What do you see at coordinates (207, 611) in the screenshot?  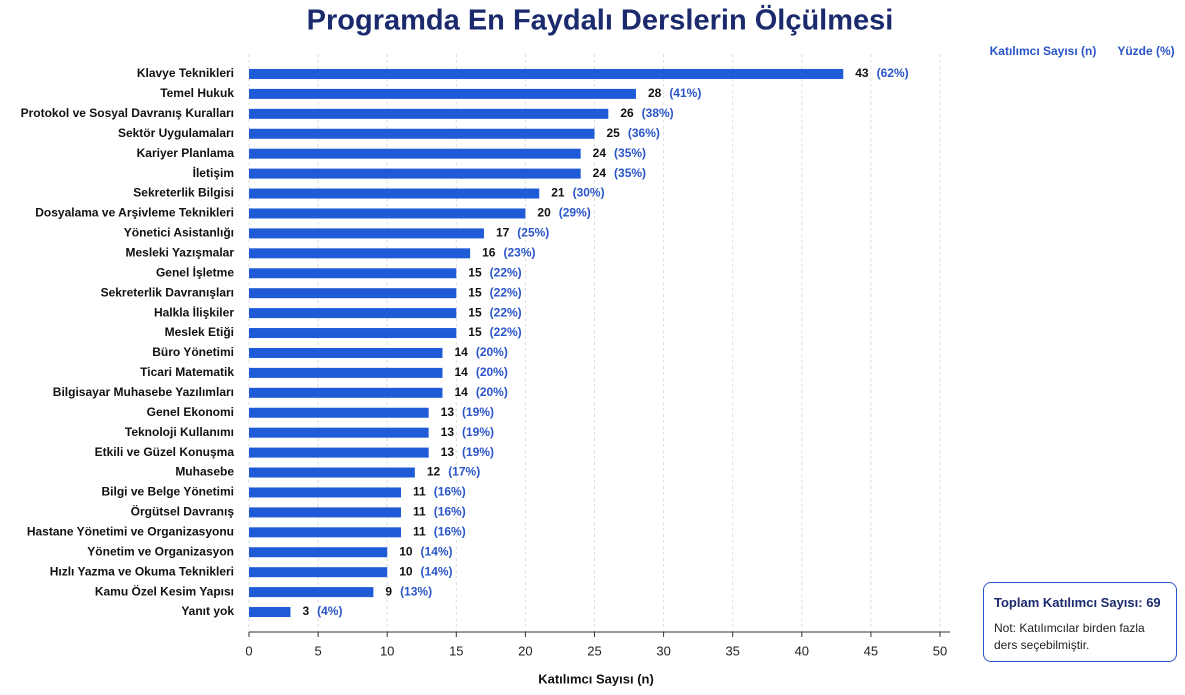 I see `y-tick-label: Yanıt yok` at bounding box center [207, 611].